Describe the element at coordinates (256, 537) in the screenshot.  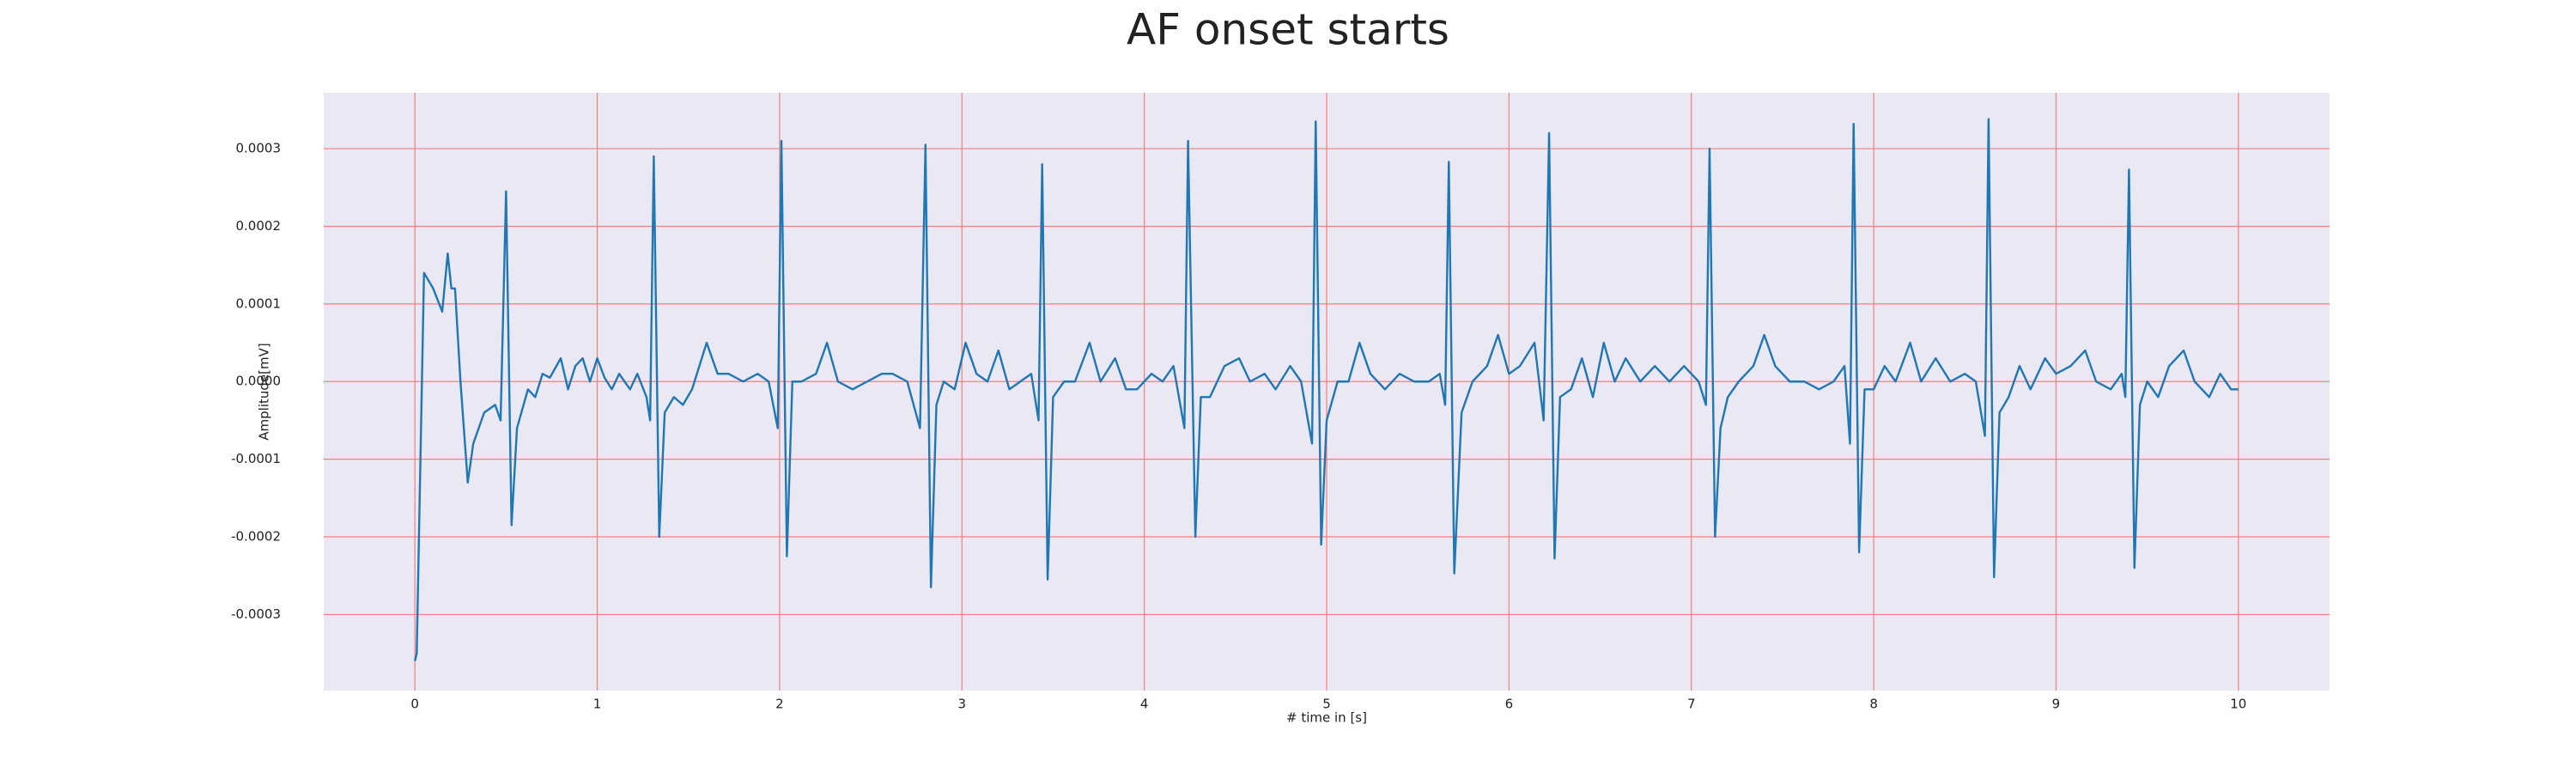
I see `y-tick-label: -0.0002` at that location.